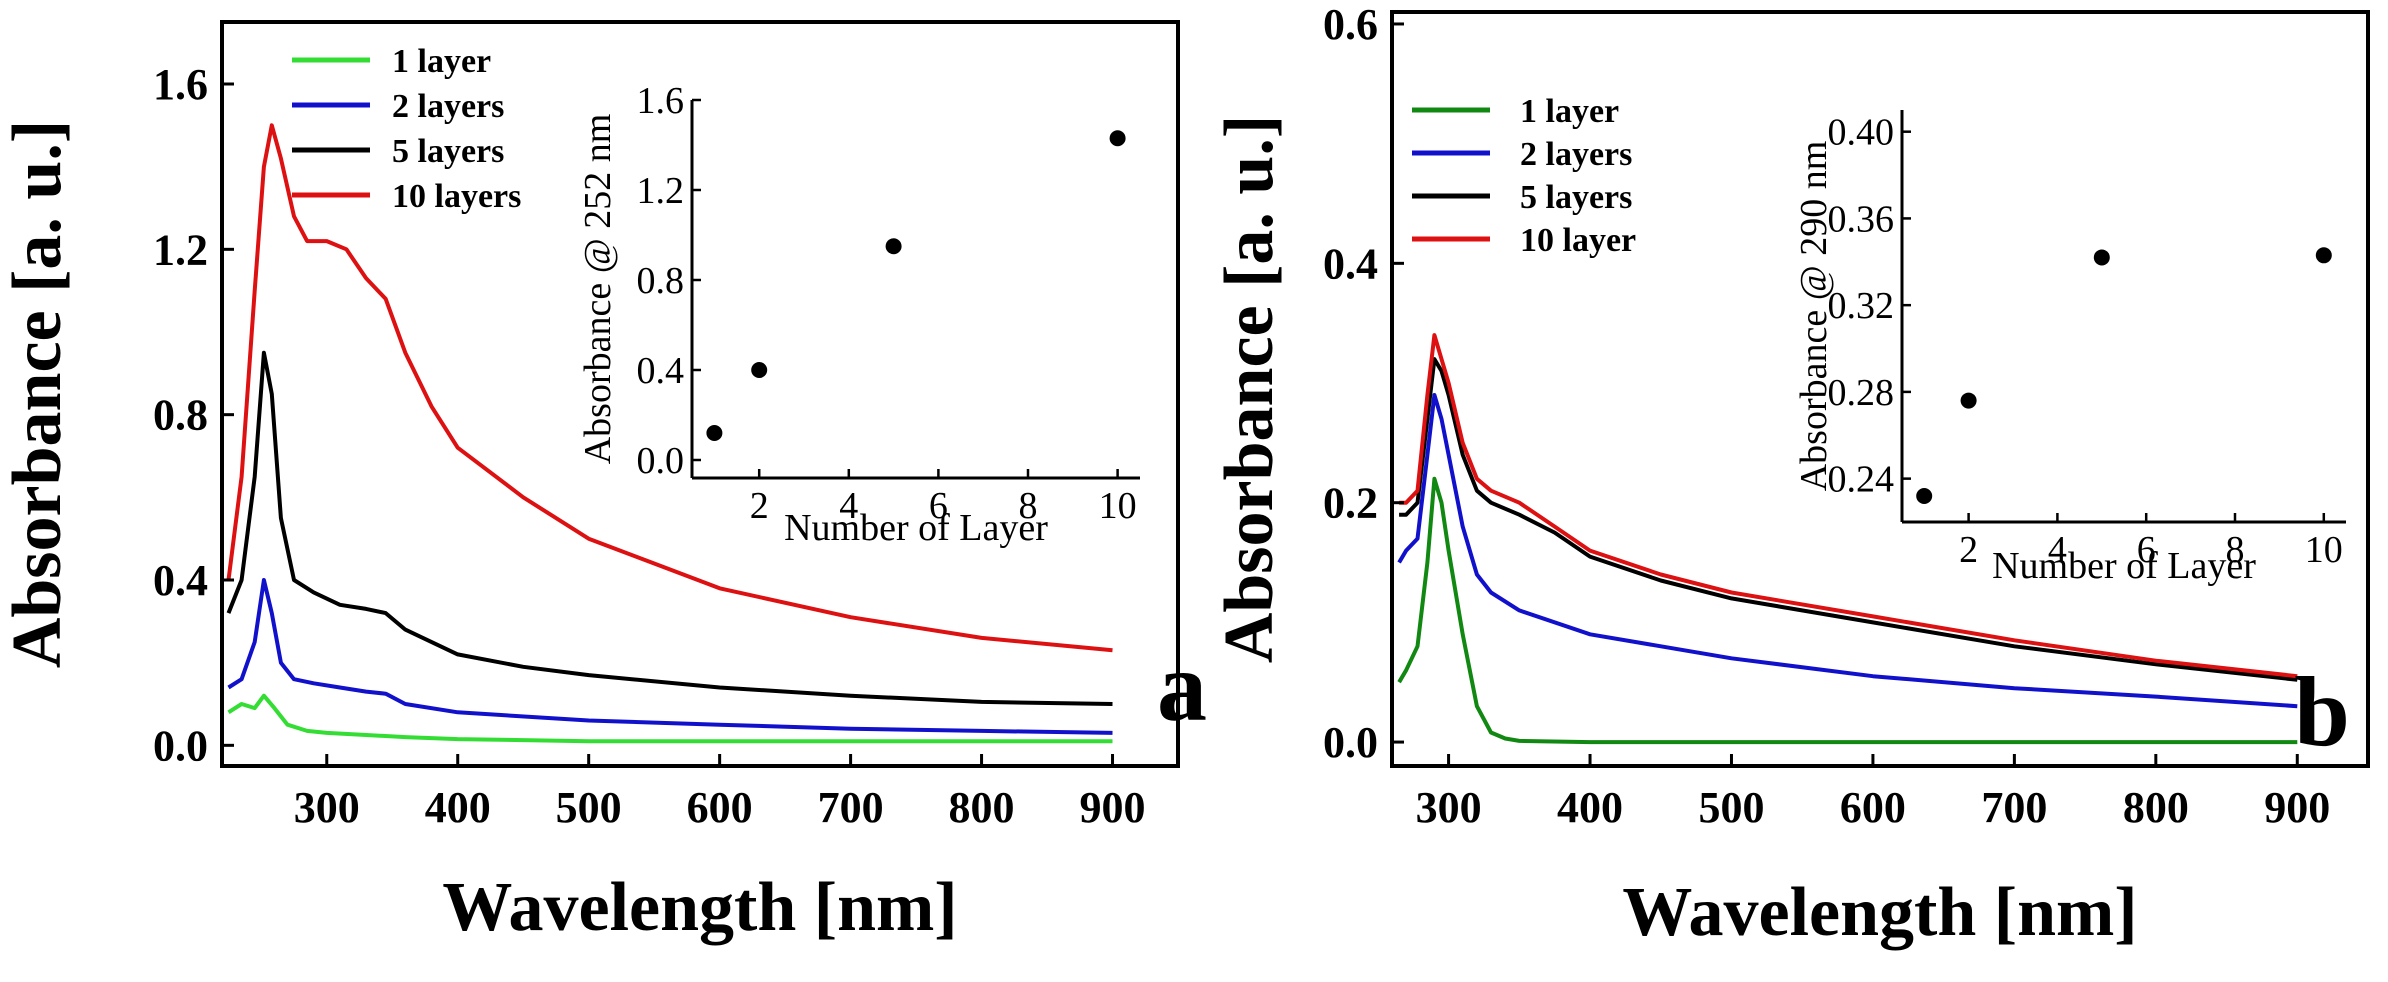  I want to click on inset-y-tick-label: 0.0, so click(661, 461).